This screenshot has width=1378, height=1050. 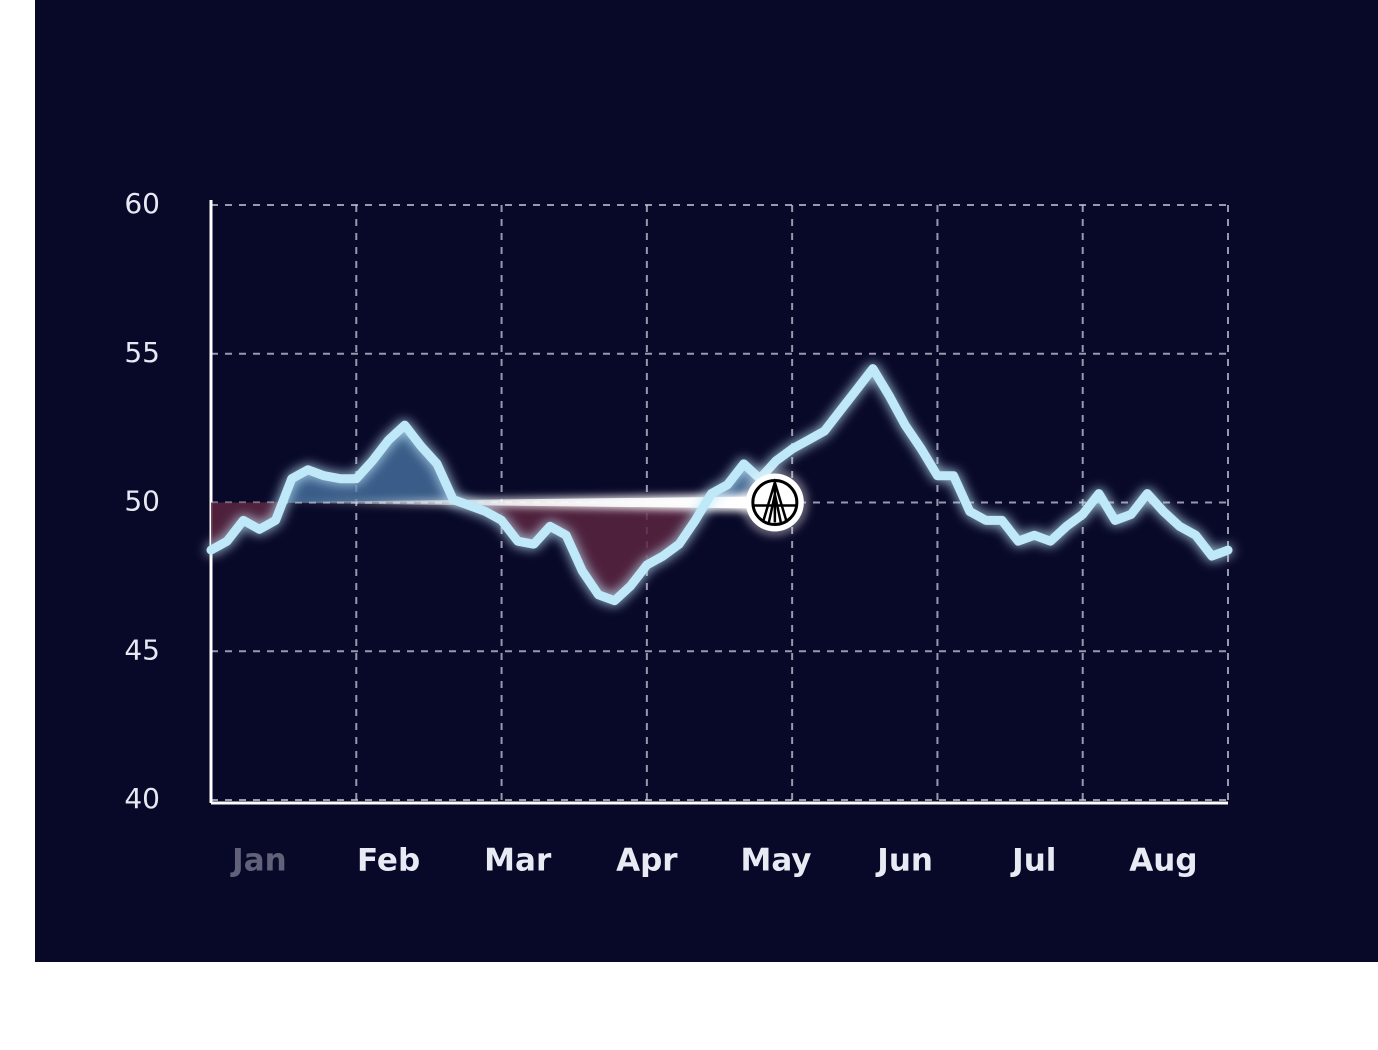 What do you see at coordinates (1033, 861) in the screenshot?
I see `x-tick-label: Jul` at bounding box center [1033, 861].